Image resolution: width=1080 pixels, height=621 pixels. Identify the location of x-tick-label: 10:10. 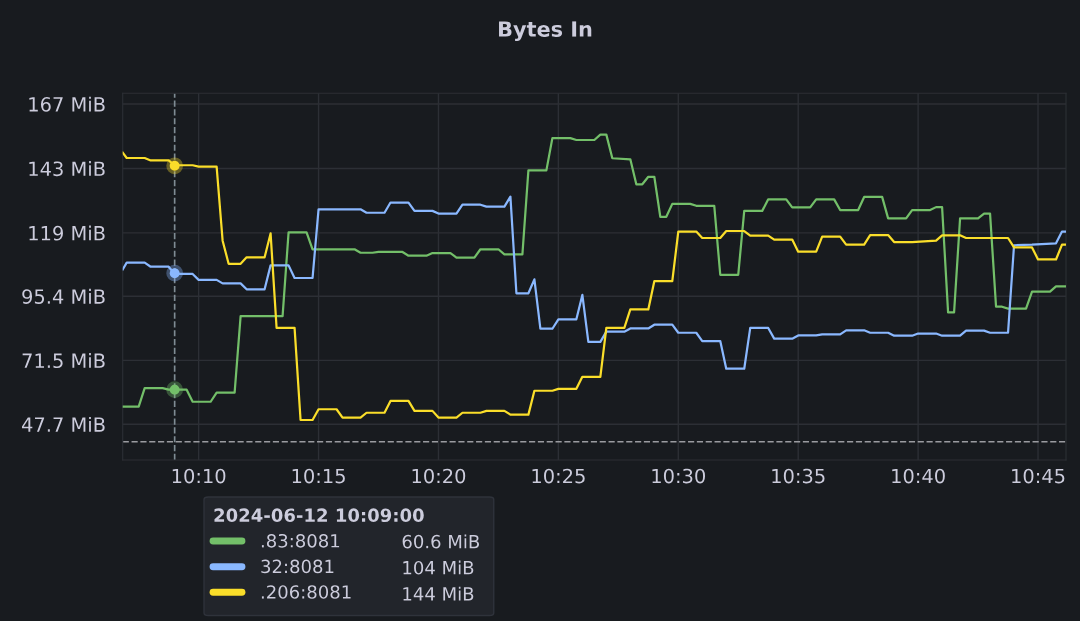
(199, 476).